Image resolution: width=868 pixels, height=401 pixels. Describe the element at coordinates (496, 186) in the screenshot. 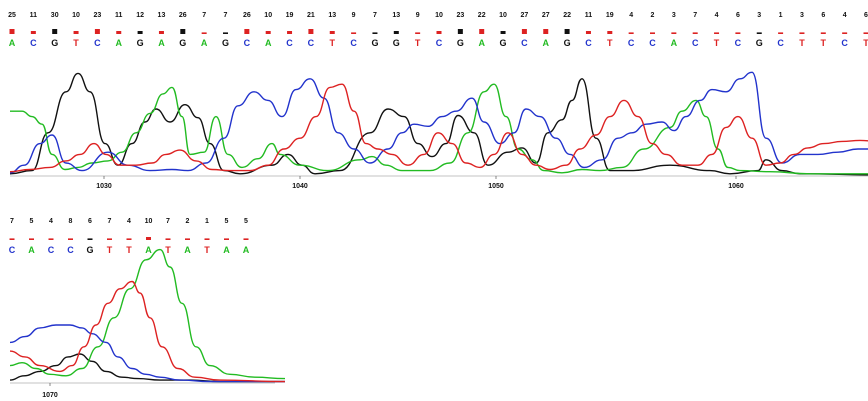

I see `position-tick-label: 1050` at that location.